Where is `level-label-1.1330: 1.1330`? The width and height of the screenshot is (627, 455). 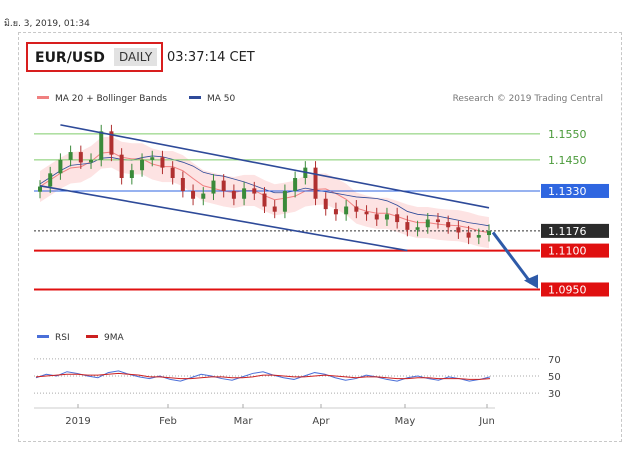
level-label-1.1330: 1.1330 is located at coordinates (567, 191).